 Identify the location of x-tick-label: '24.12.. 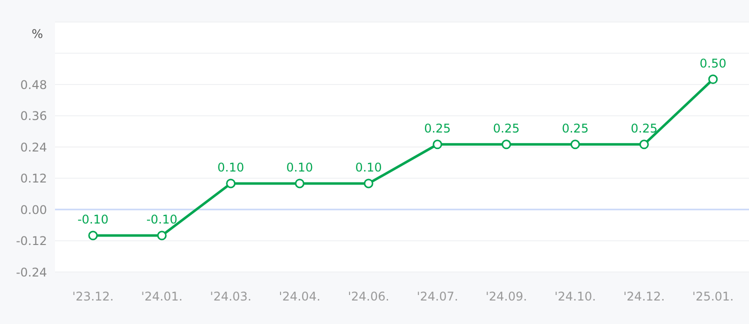
(644, 297).